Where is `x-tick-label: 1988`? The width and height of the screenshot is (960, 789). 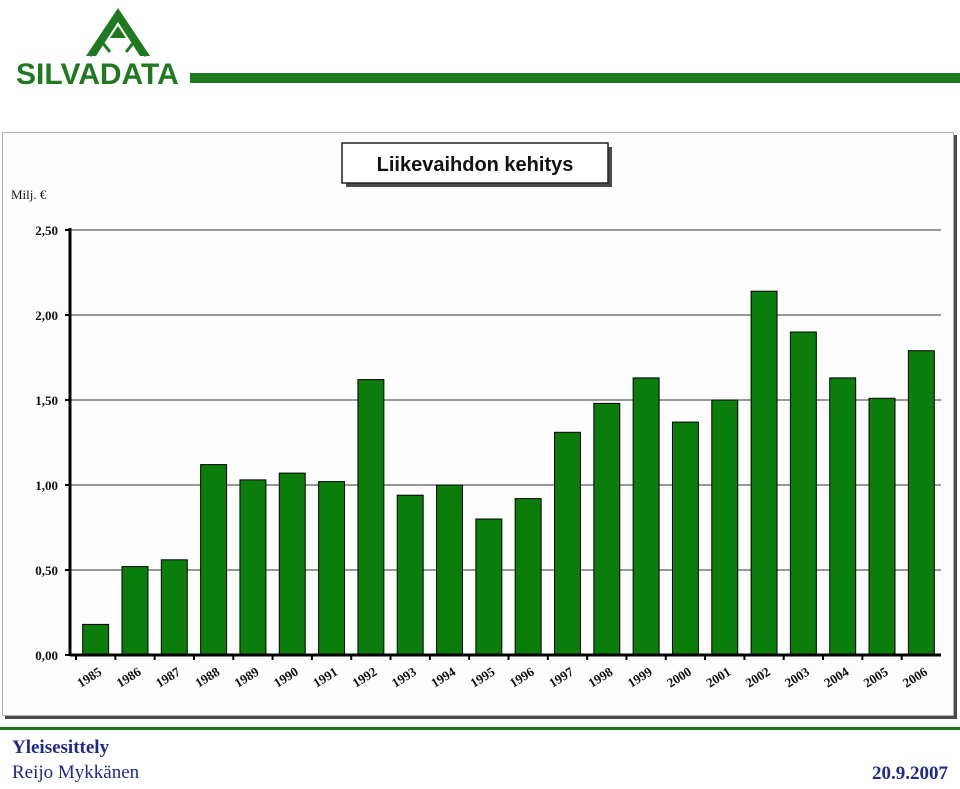 x-tick-label: 1988 is located at coordinates (207, 677).